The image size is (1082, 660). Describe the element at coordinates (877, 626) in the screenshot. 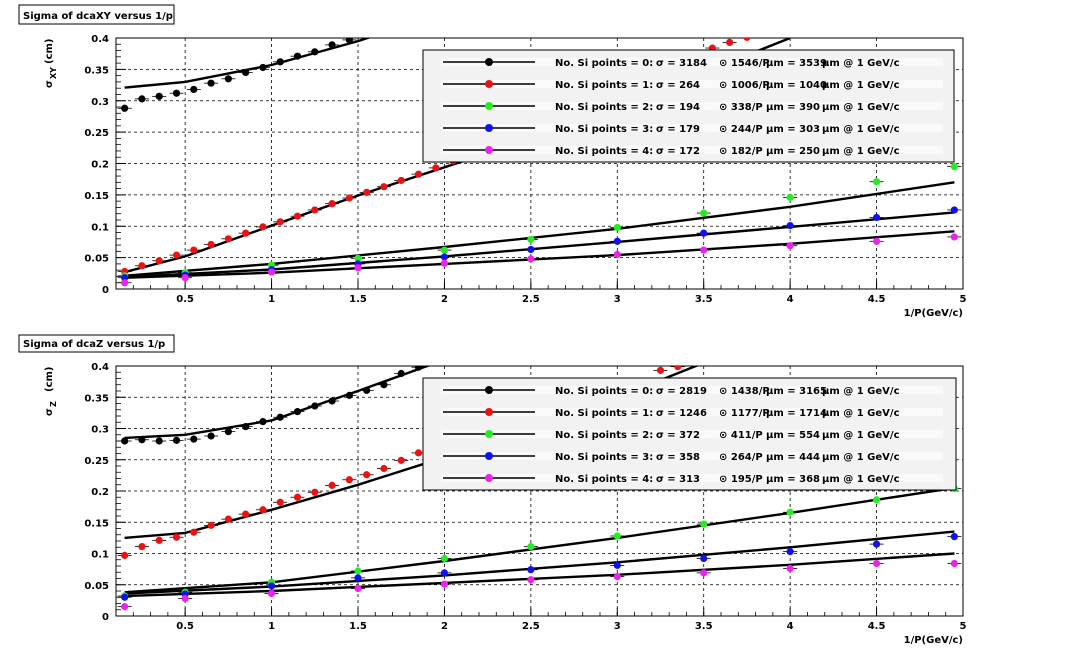

I see `x-tick-label: 4.5` at that location.